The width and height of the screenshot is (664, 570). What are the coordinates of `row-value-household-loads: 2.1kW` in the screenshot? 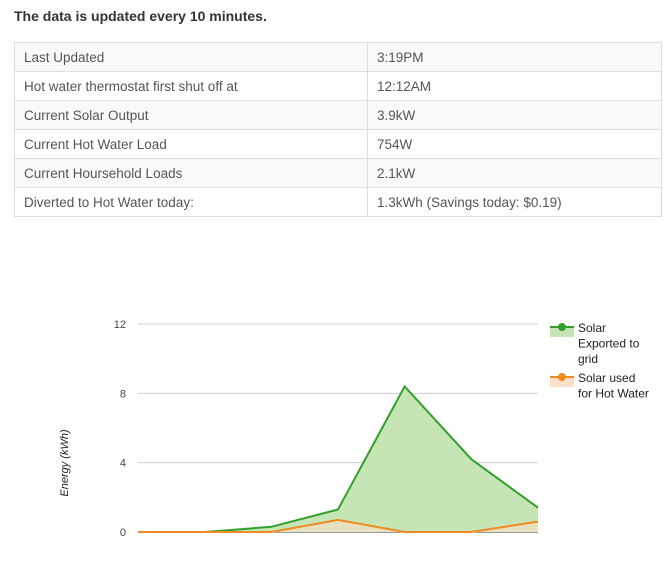 It's located at (514, 173).